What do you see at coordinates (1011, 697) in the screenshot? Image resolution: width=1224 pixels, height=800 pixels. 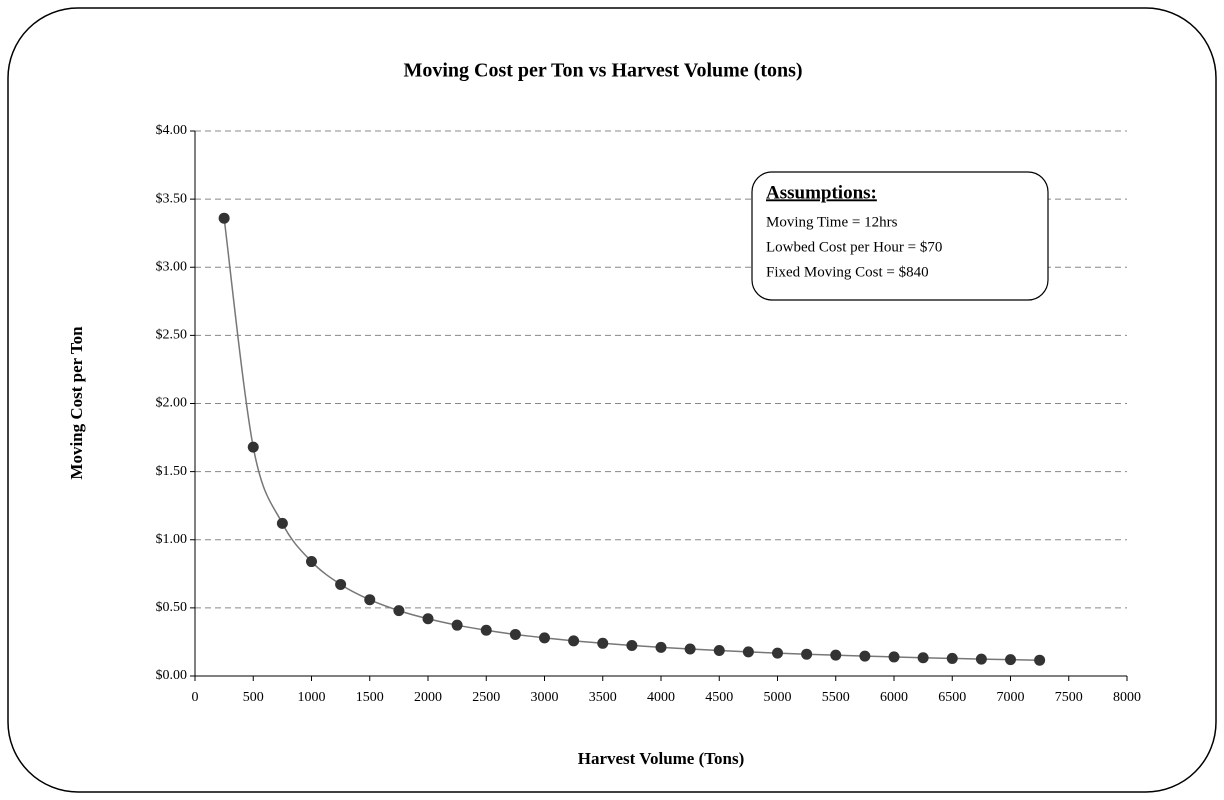 I see `x-tick-label: 7000` at bounding box center [1011, 697].